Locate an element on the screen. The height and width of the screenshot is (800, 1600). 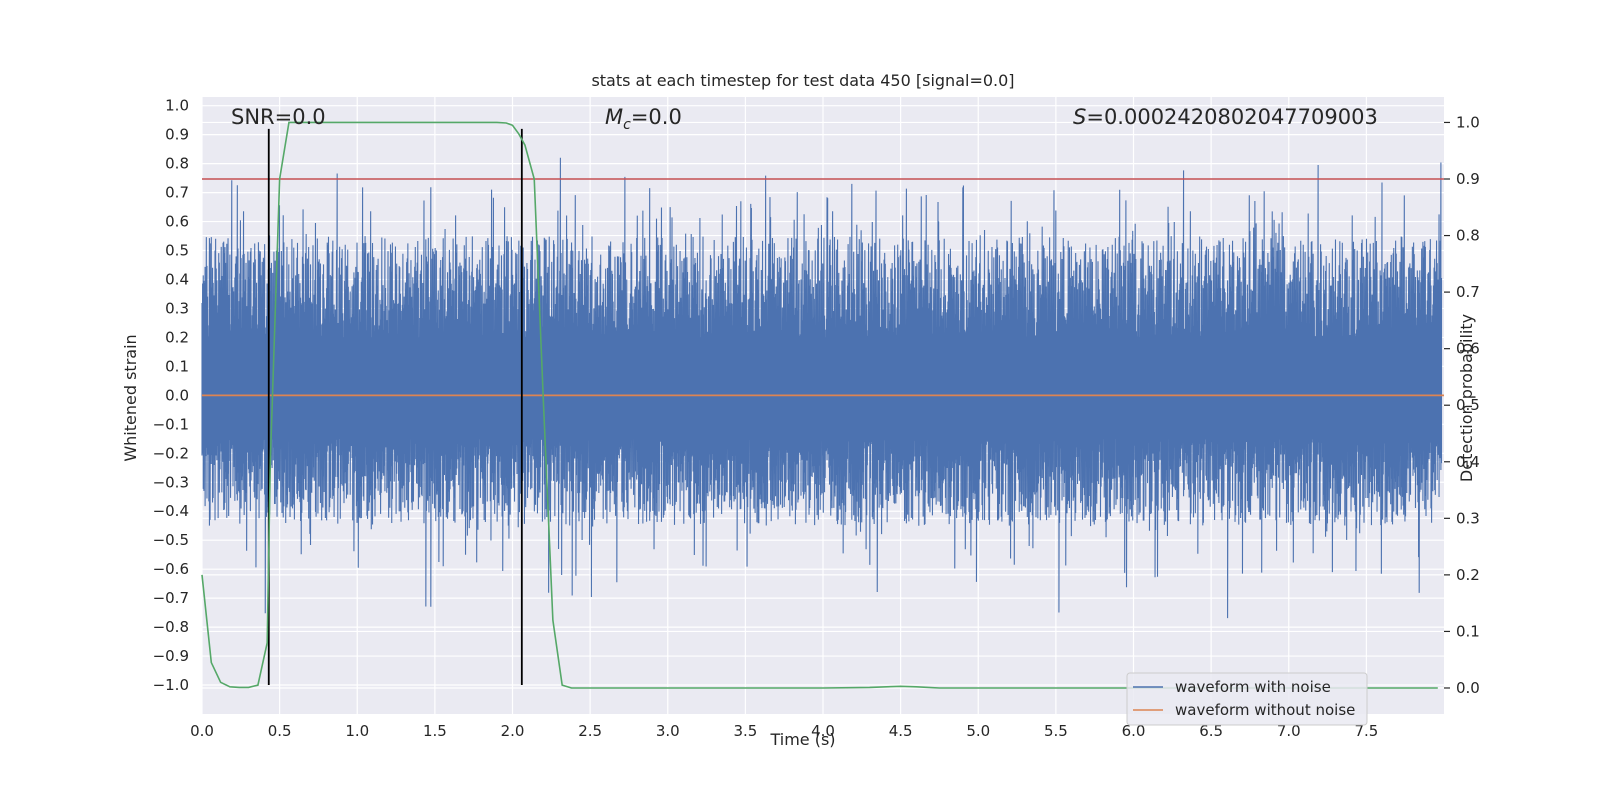
y-left-tick-label: 0.8 is located at coordinates (177, 164).